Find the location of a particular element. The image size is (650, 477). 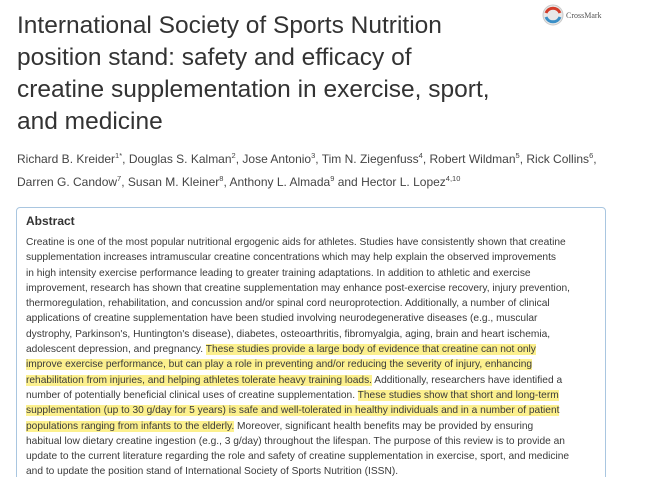

author-separator: and is located at coordinates (348, 182).